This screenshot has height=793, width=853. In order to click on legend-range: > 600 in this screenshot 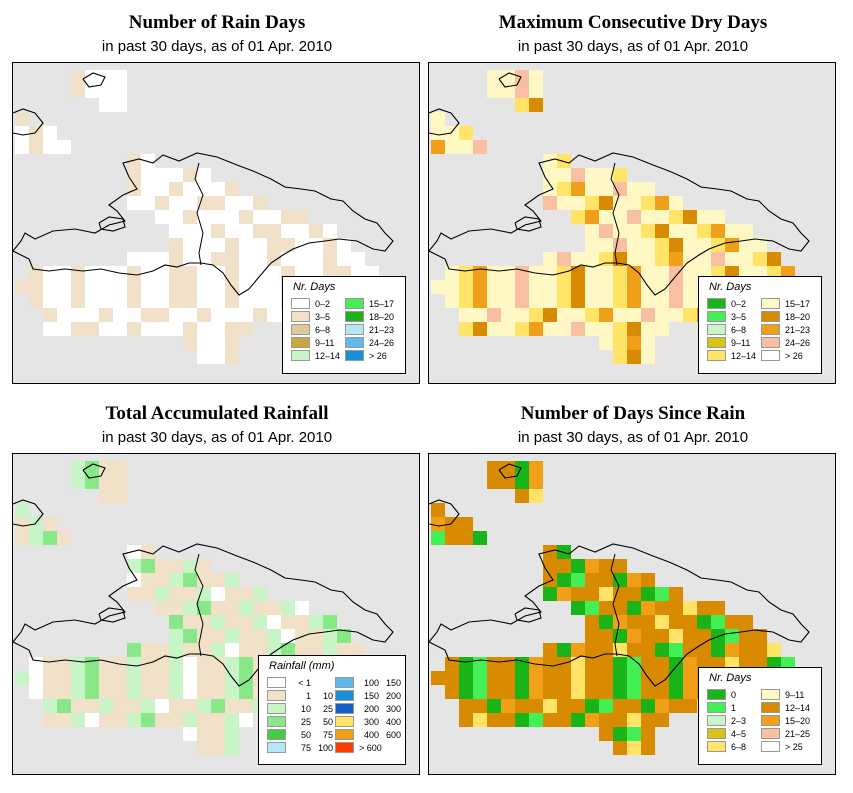, I will do `click(380, 748)`.